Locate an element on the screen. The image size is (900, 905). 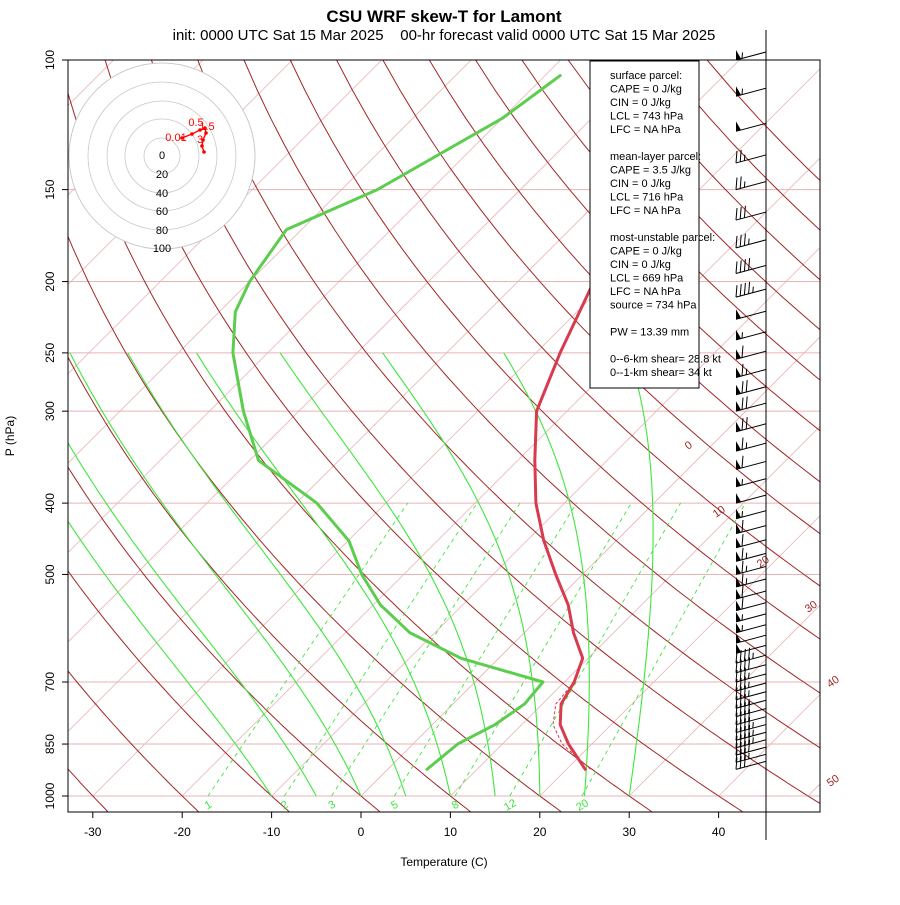
parcel-info-line: mean-layer parcel: is located at coordinates (655, 157).